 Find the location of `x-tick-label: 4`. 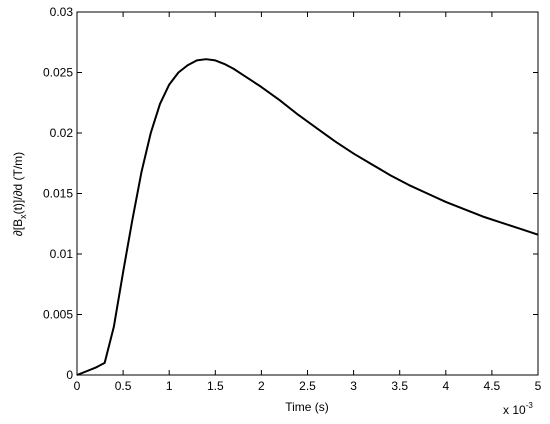

x-tick-label: 4 is located at coordinates (445, 386).